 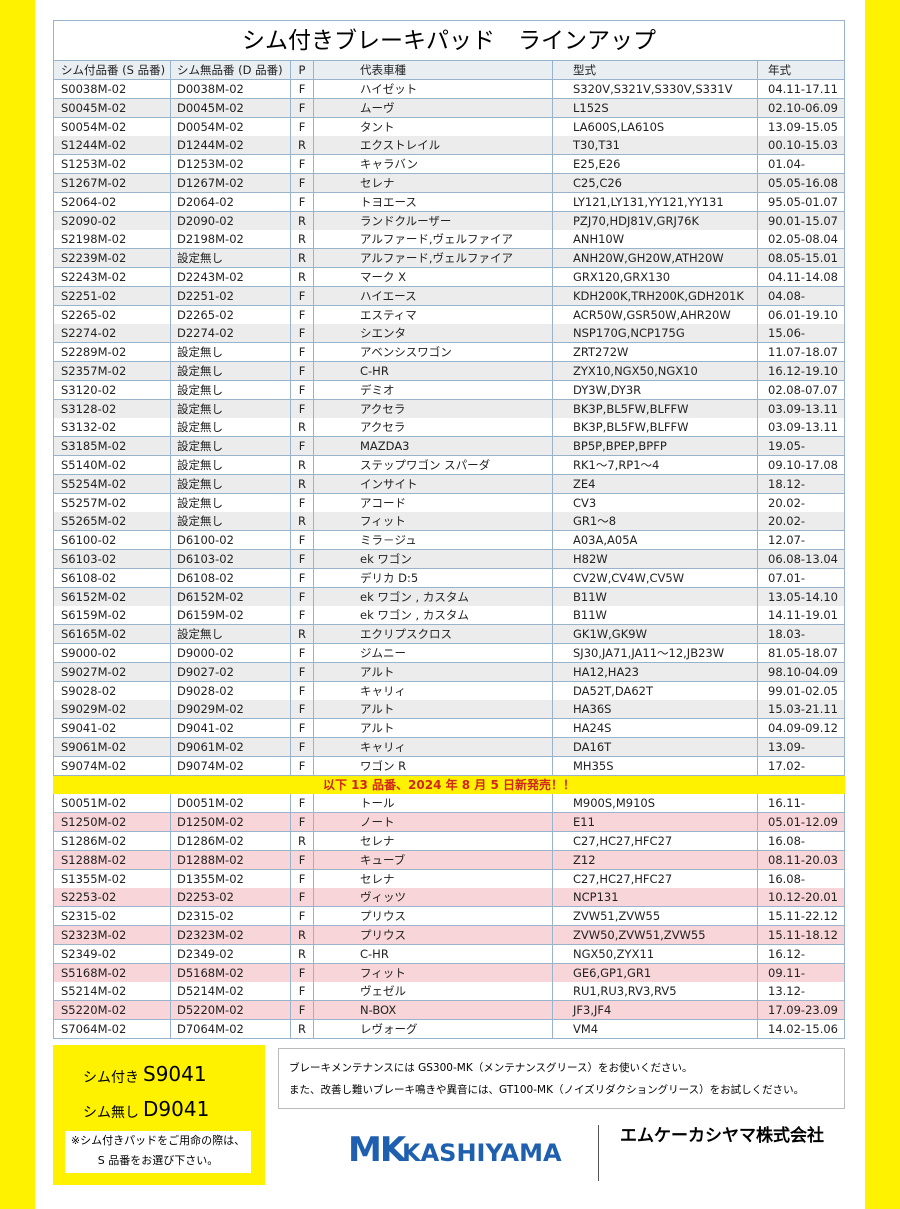 What do you see at coordinates (654, 728) in the screenshot?
I see `cell: HA24S` at bounding box center [654, 728].